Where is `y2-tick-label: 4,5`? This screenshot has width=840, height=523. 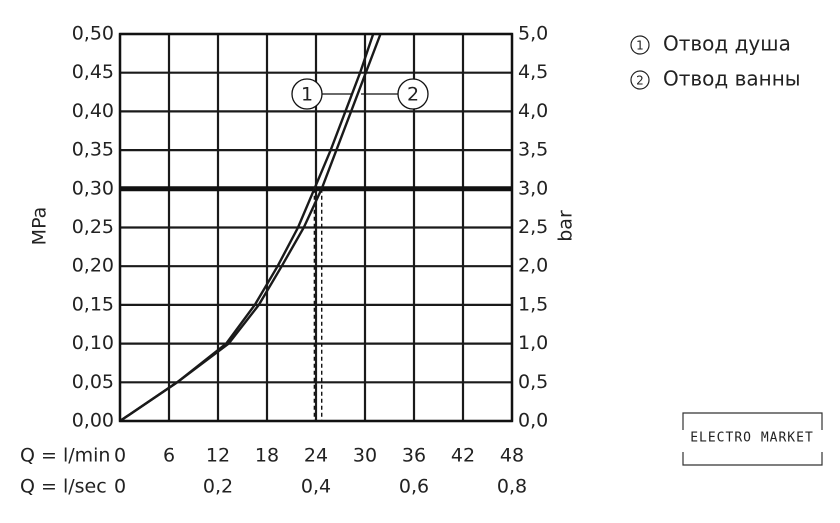 y2-tick-label: 4,5 is located at coordinates (533, 72).